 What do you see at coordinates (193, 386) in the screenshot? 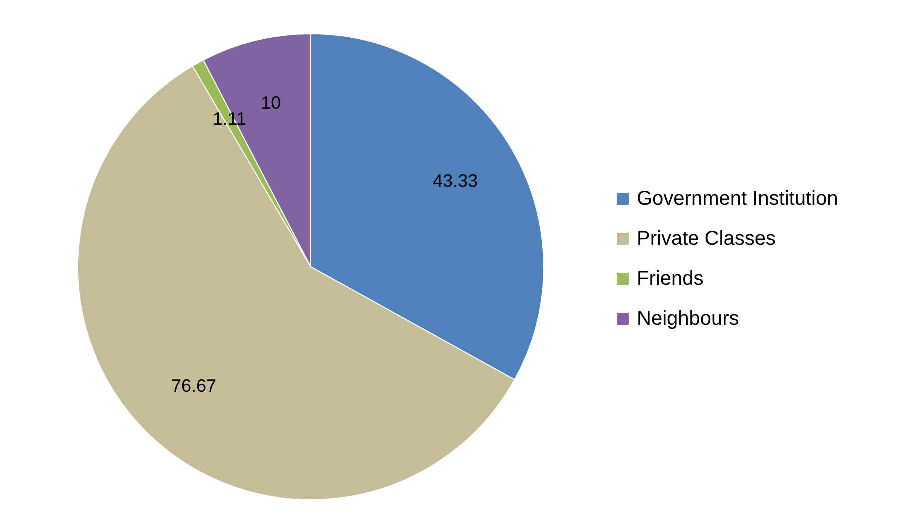
I see `data-label: 76.67` at bounding box center [193, 386].